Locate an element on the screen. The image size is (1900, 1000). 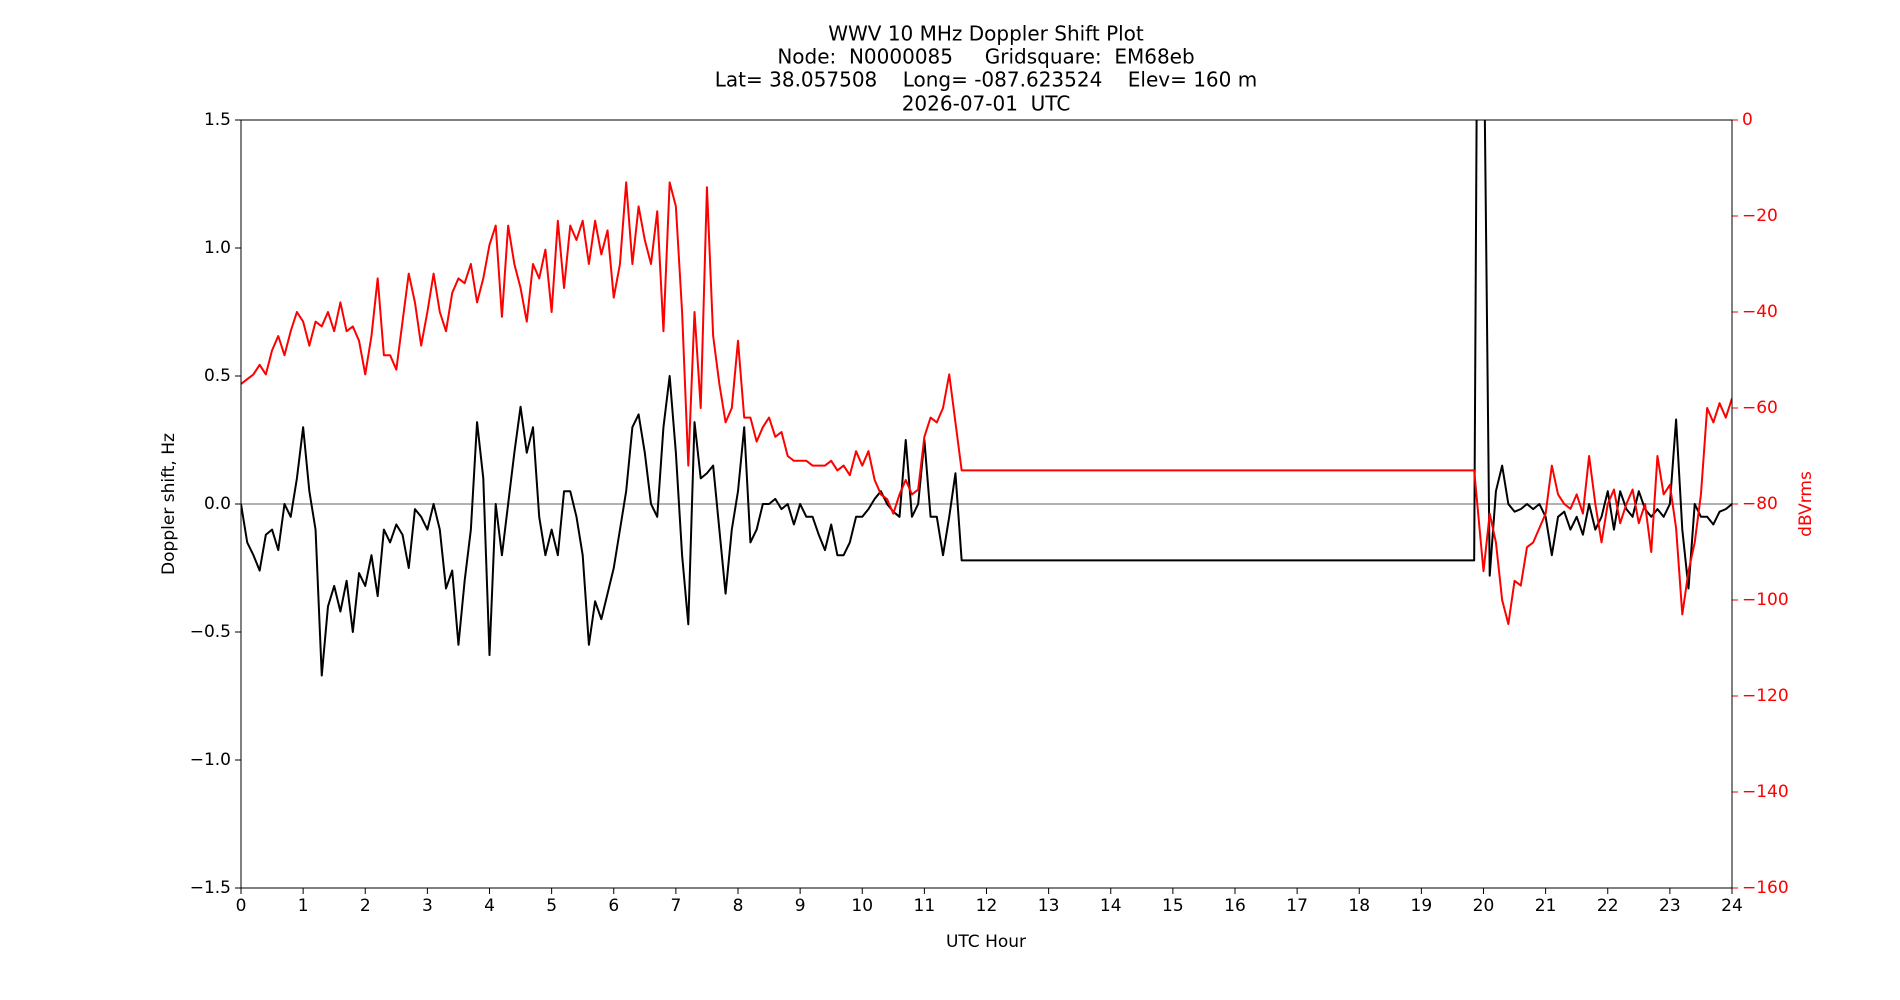
x-tick-label: 13 is located at coordinates (1049, 906).